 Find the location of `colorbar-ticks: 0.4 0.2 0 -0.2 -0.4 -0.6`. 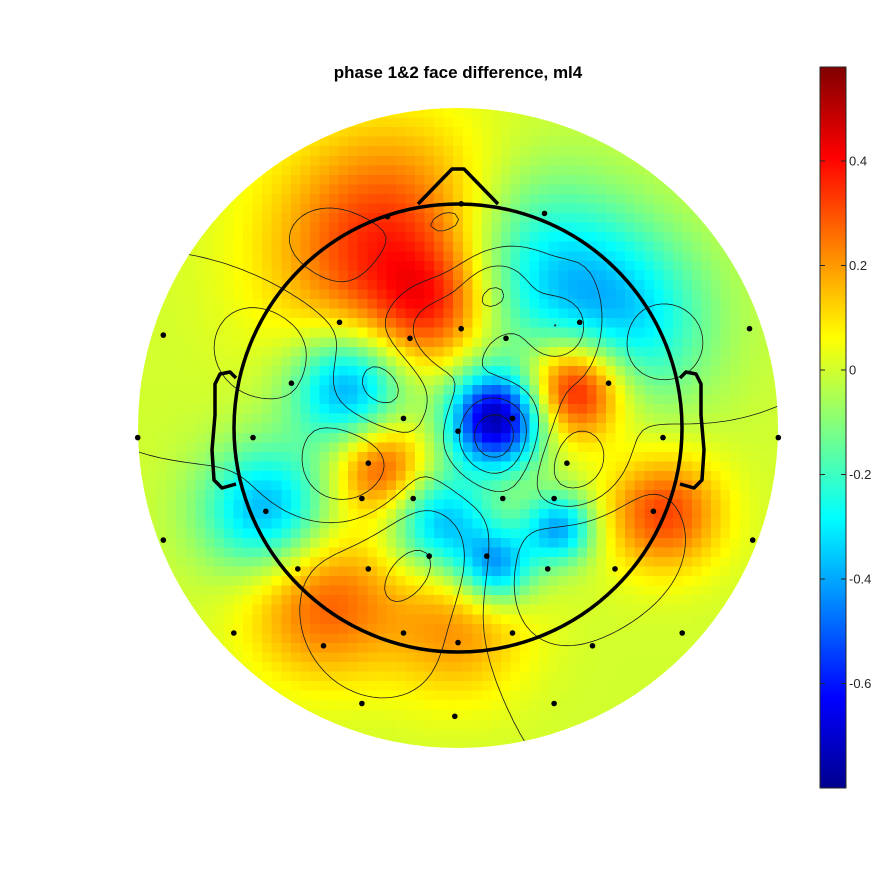

colorbar-ticks: 0.4 0.2 0 -0.2 -0.4 -0.6 is located at coordinates (845, 422).